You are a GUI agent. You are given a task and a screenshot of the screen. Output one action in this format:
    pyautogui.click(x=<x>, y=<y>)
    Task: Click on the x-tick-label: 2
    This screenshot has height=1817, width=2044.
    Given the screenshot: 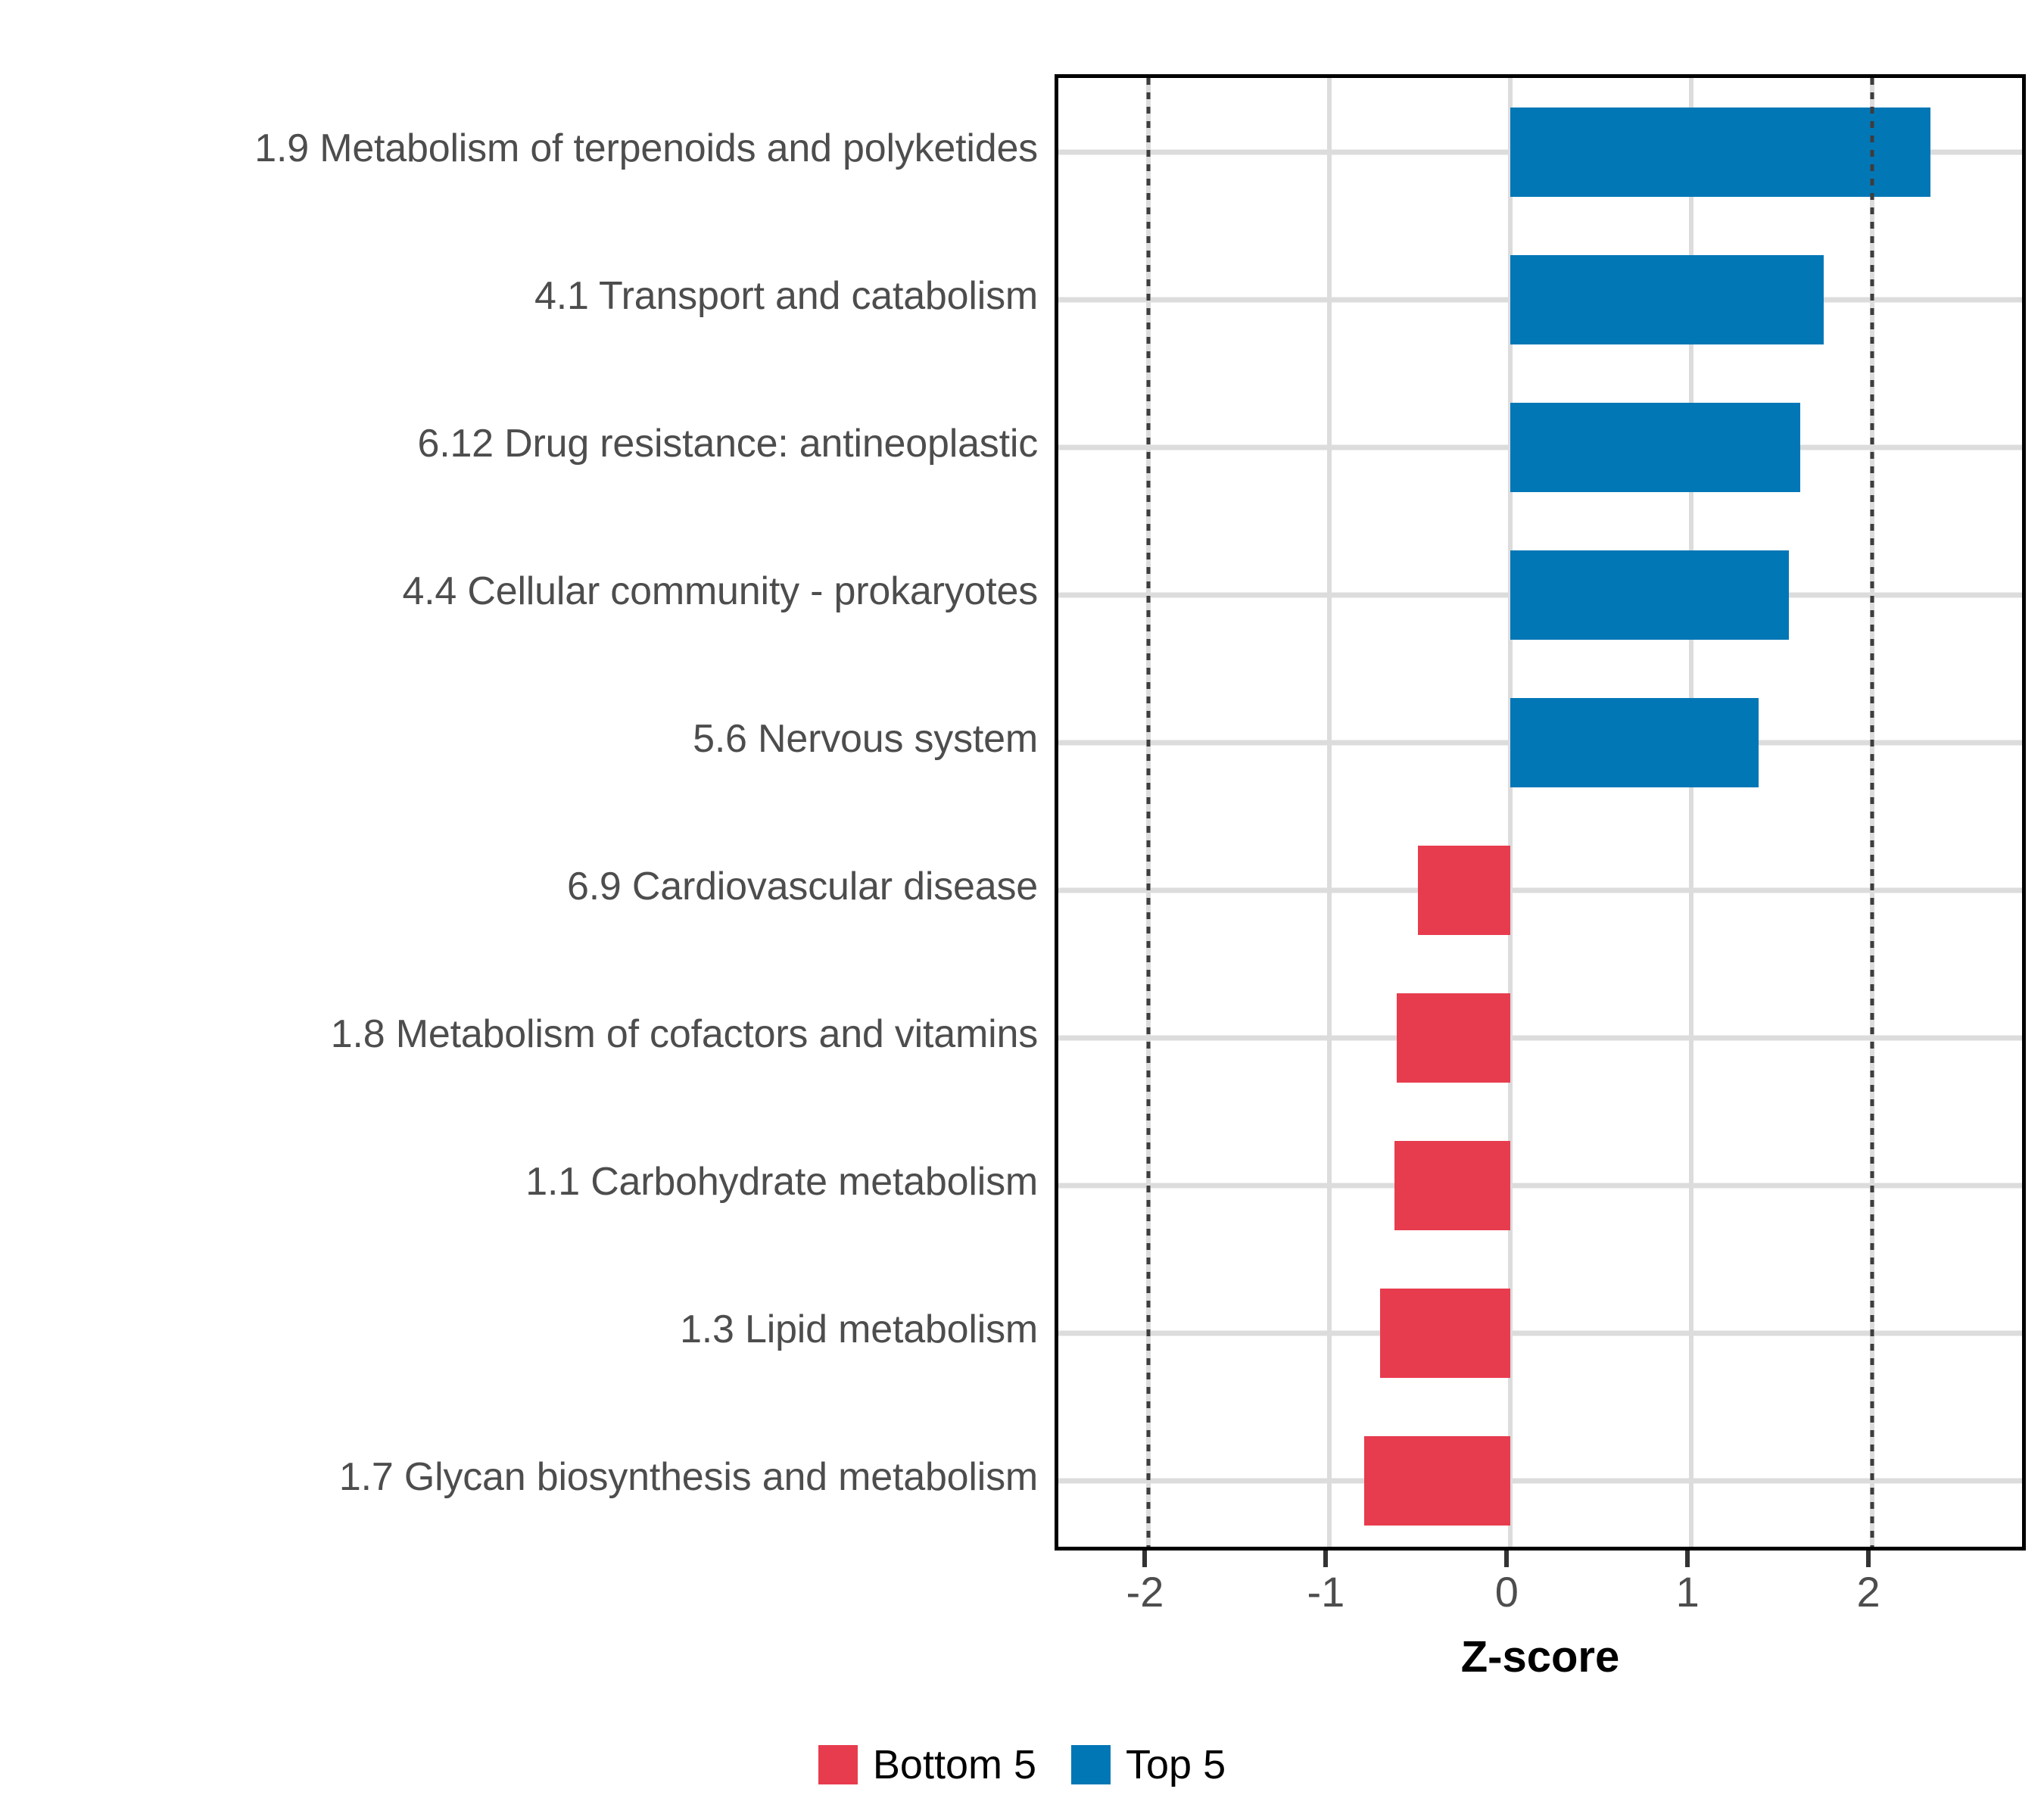 What is the action you would take?
    pyautogui.click(x=1868, y=1592)
    